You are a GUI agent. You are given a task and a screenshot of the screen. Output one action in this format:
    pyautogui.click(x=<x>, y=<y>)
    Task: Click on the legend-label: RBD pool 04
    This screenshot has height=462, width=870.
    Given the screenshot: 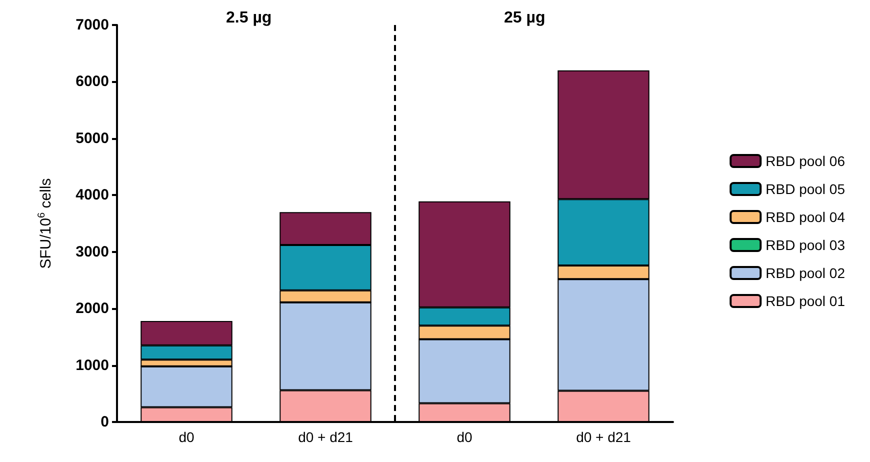 What is the action you would take?
    pyautogui.click(x=806, y=217)
    